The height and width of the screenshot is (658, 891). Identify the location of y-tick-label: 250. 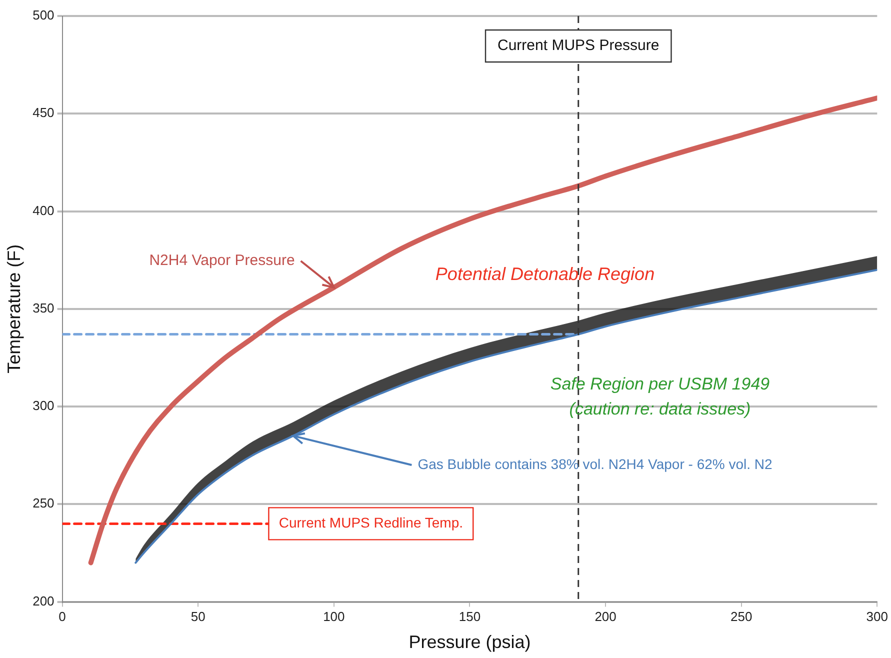
(43, 503).